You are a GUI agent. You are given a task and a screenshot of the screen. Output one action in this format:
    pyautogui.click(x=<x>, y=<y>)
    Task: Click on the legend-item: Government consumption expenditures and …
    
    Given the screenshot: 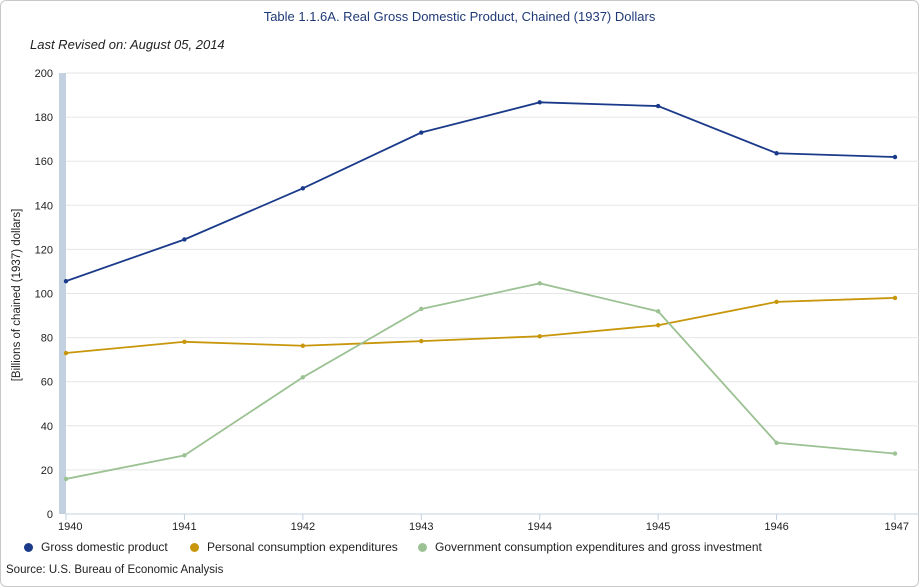 What is the action you would take?
    pyautogui.click(x=590, y=547)
    